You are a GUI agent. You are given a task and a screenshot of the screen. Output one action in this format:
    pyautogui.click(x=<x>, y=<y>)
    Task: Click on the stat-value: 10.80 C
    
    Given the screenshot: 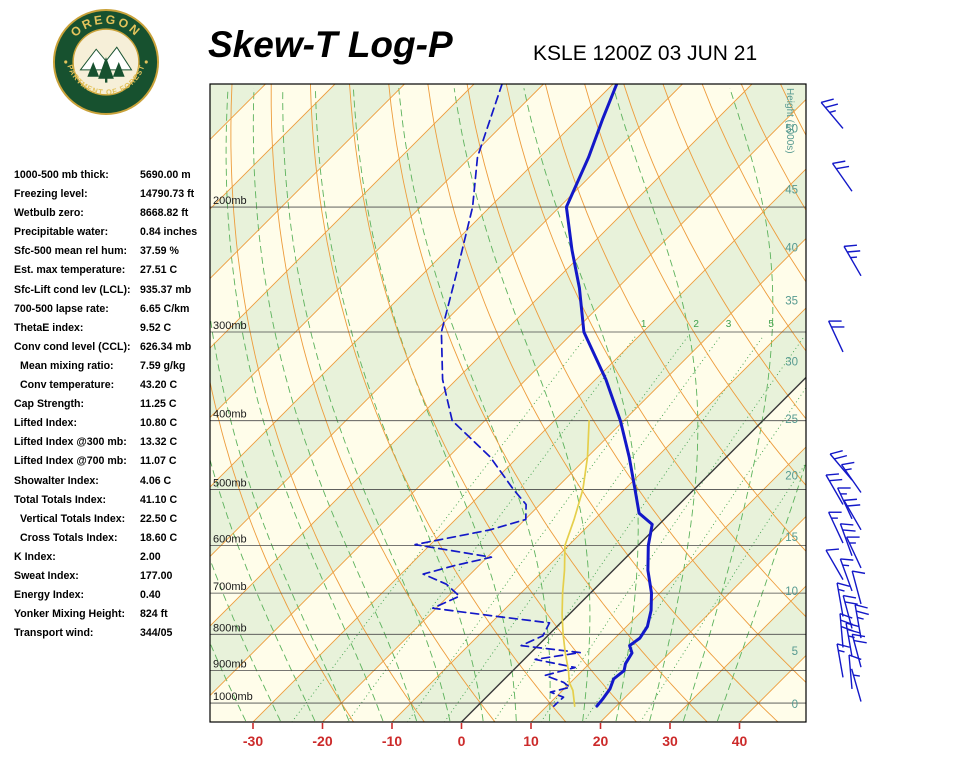 What is the action you would take?
    pyautogui.click(x=159, y=423)
    